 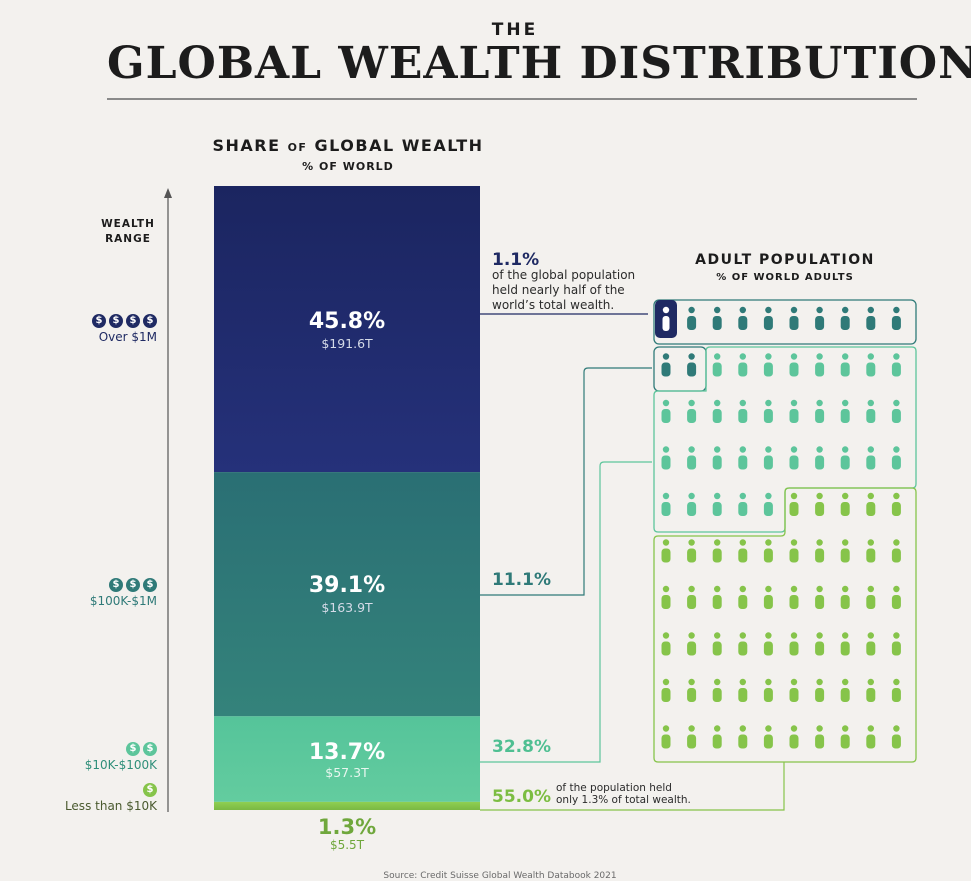 What do you see at coordinates (399, 145) in the screenshot?
I see `share-heading-post: GLOBAL WEALTH` at bounding box center [399, 145].